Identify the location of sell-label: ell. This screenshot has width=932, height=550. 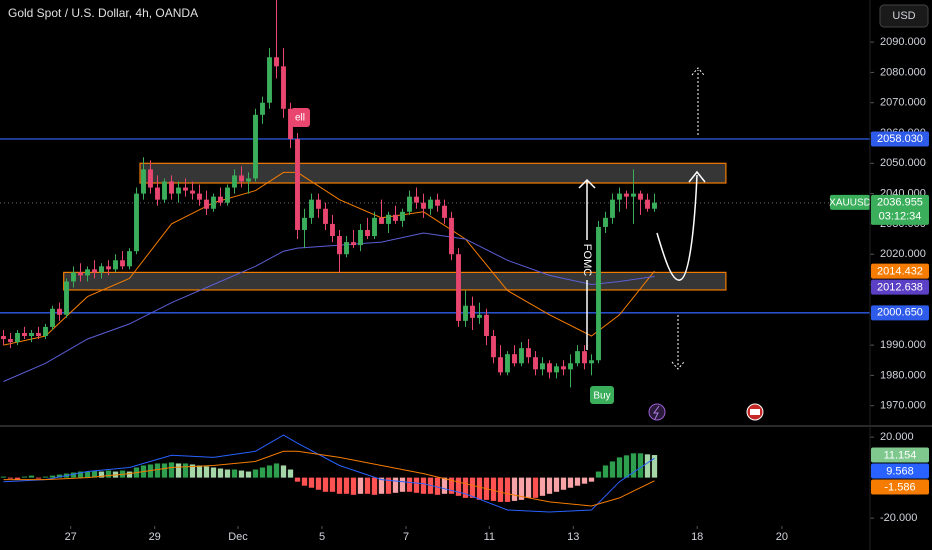
(300, 118).